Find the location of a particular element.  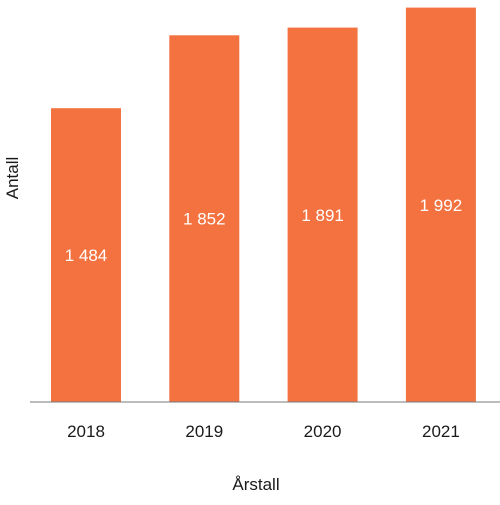

bar-2018 is located at coordinates (86, 255).